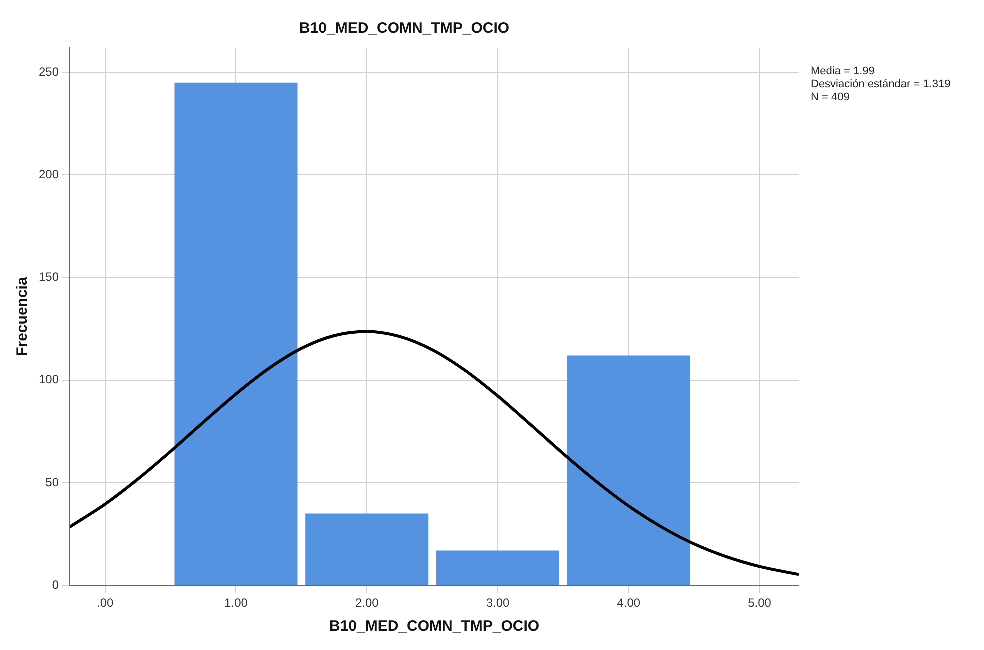 The image size is (984, 650). Describe the element at coordinates (49, 71) in the screenshot. I see `y-tick-label: 250` at that location.